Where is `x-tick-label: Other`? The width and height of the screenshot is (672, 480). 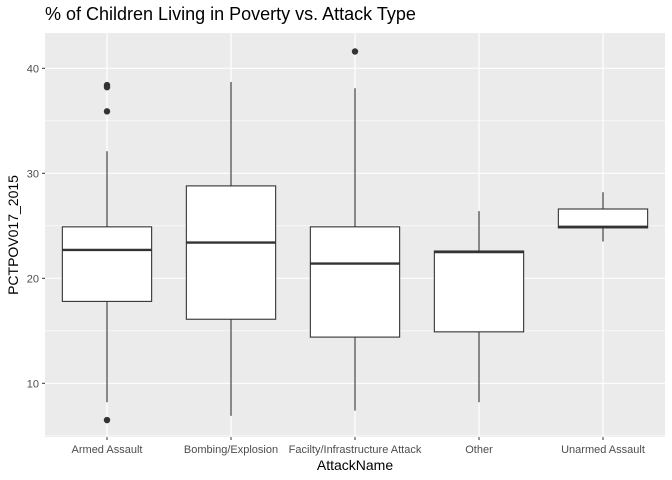 x-tick-label: Other is located at coordinates (479, 450).